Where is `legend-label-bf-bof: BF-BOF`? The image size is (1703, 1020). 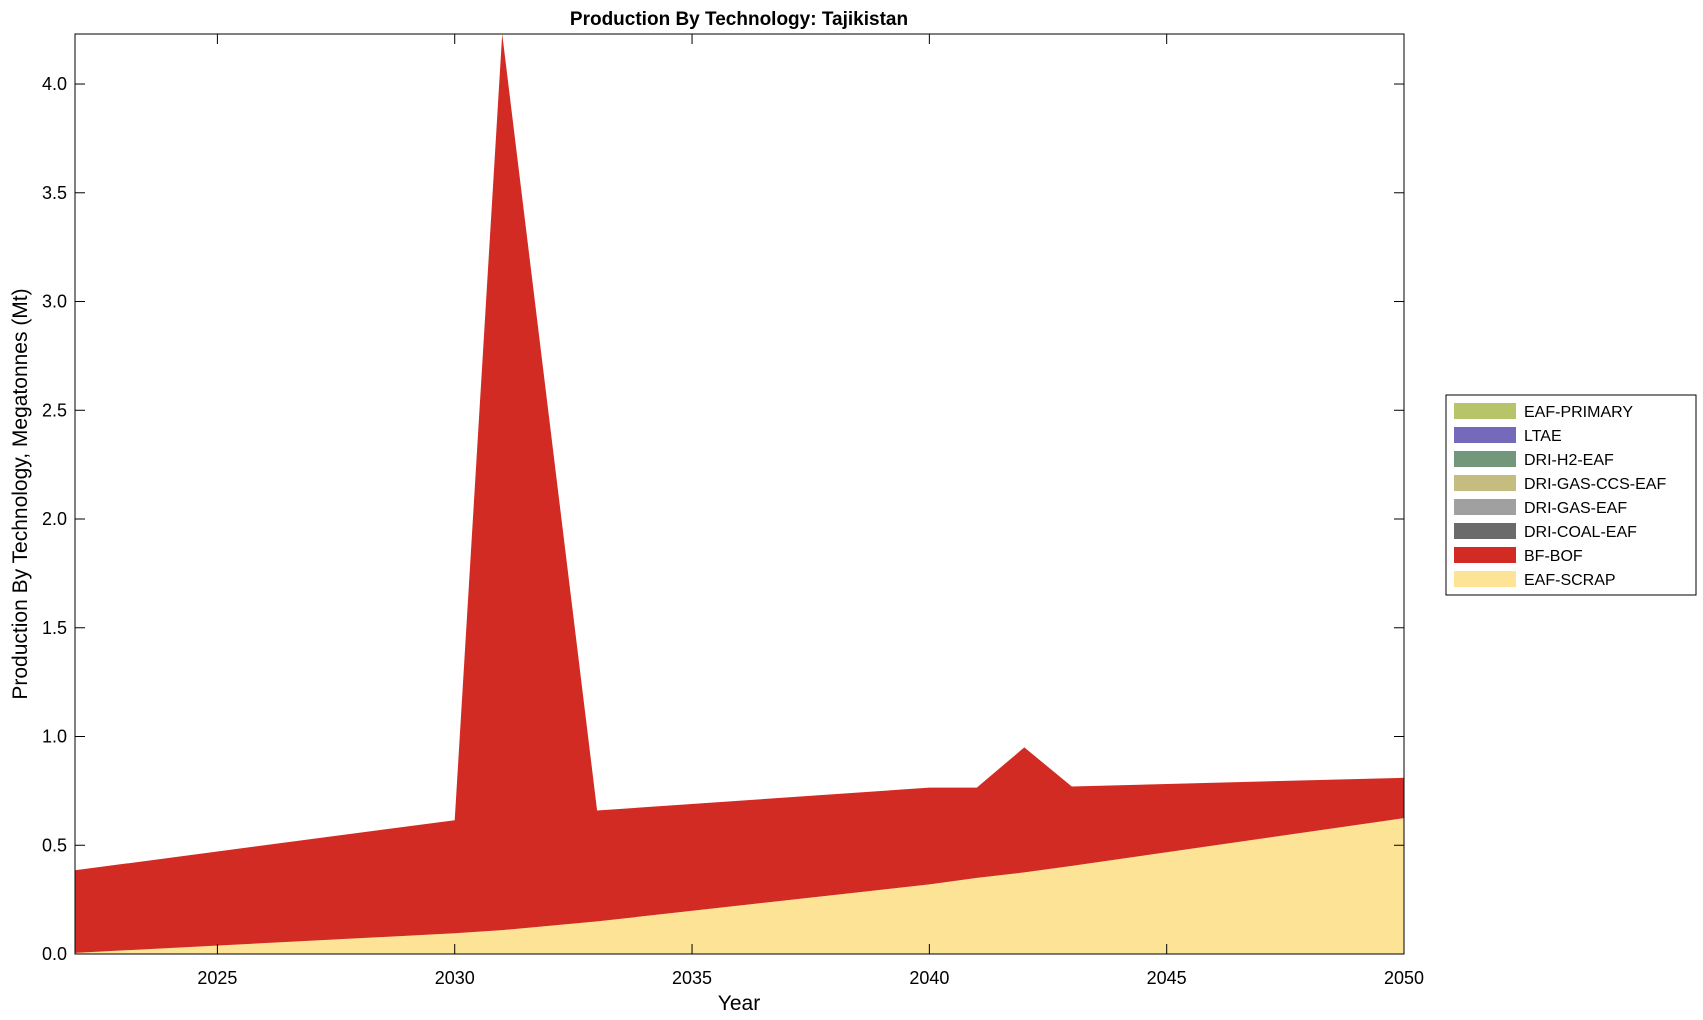 legend-label-bf-bof: BF-BOF is located at coordinates (1553, 556).